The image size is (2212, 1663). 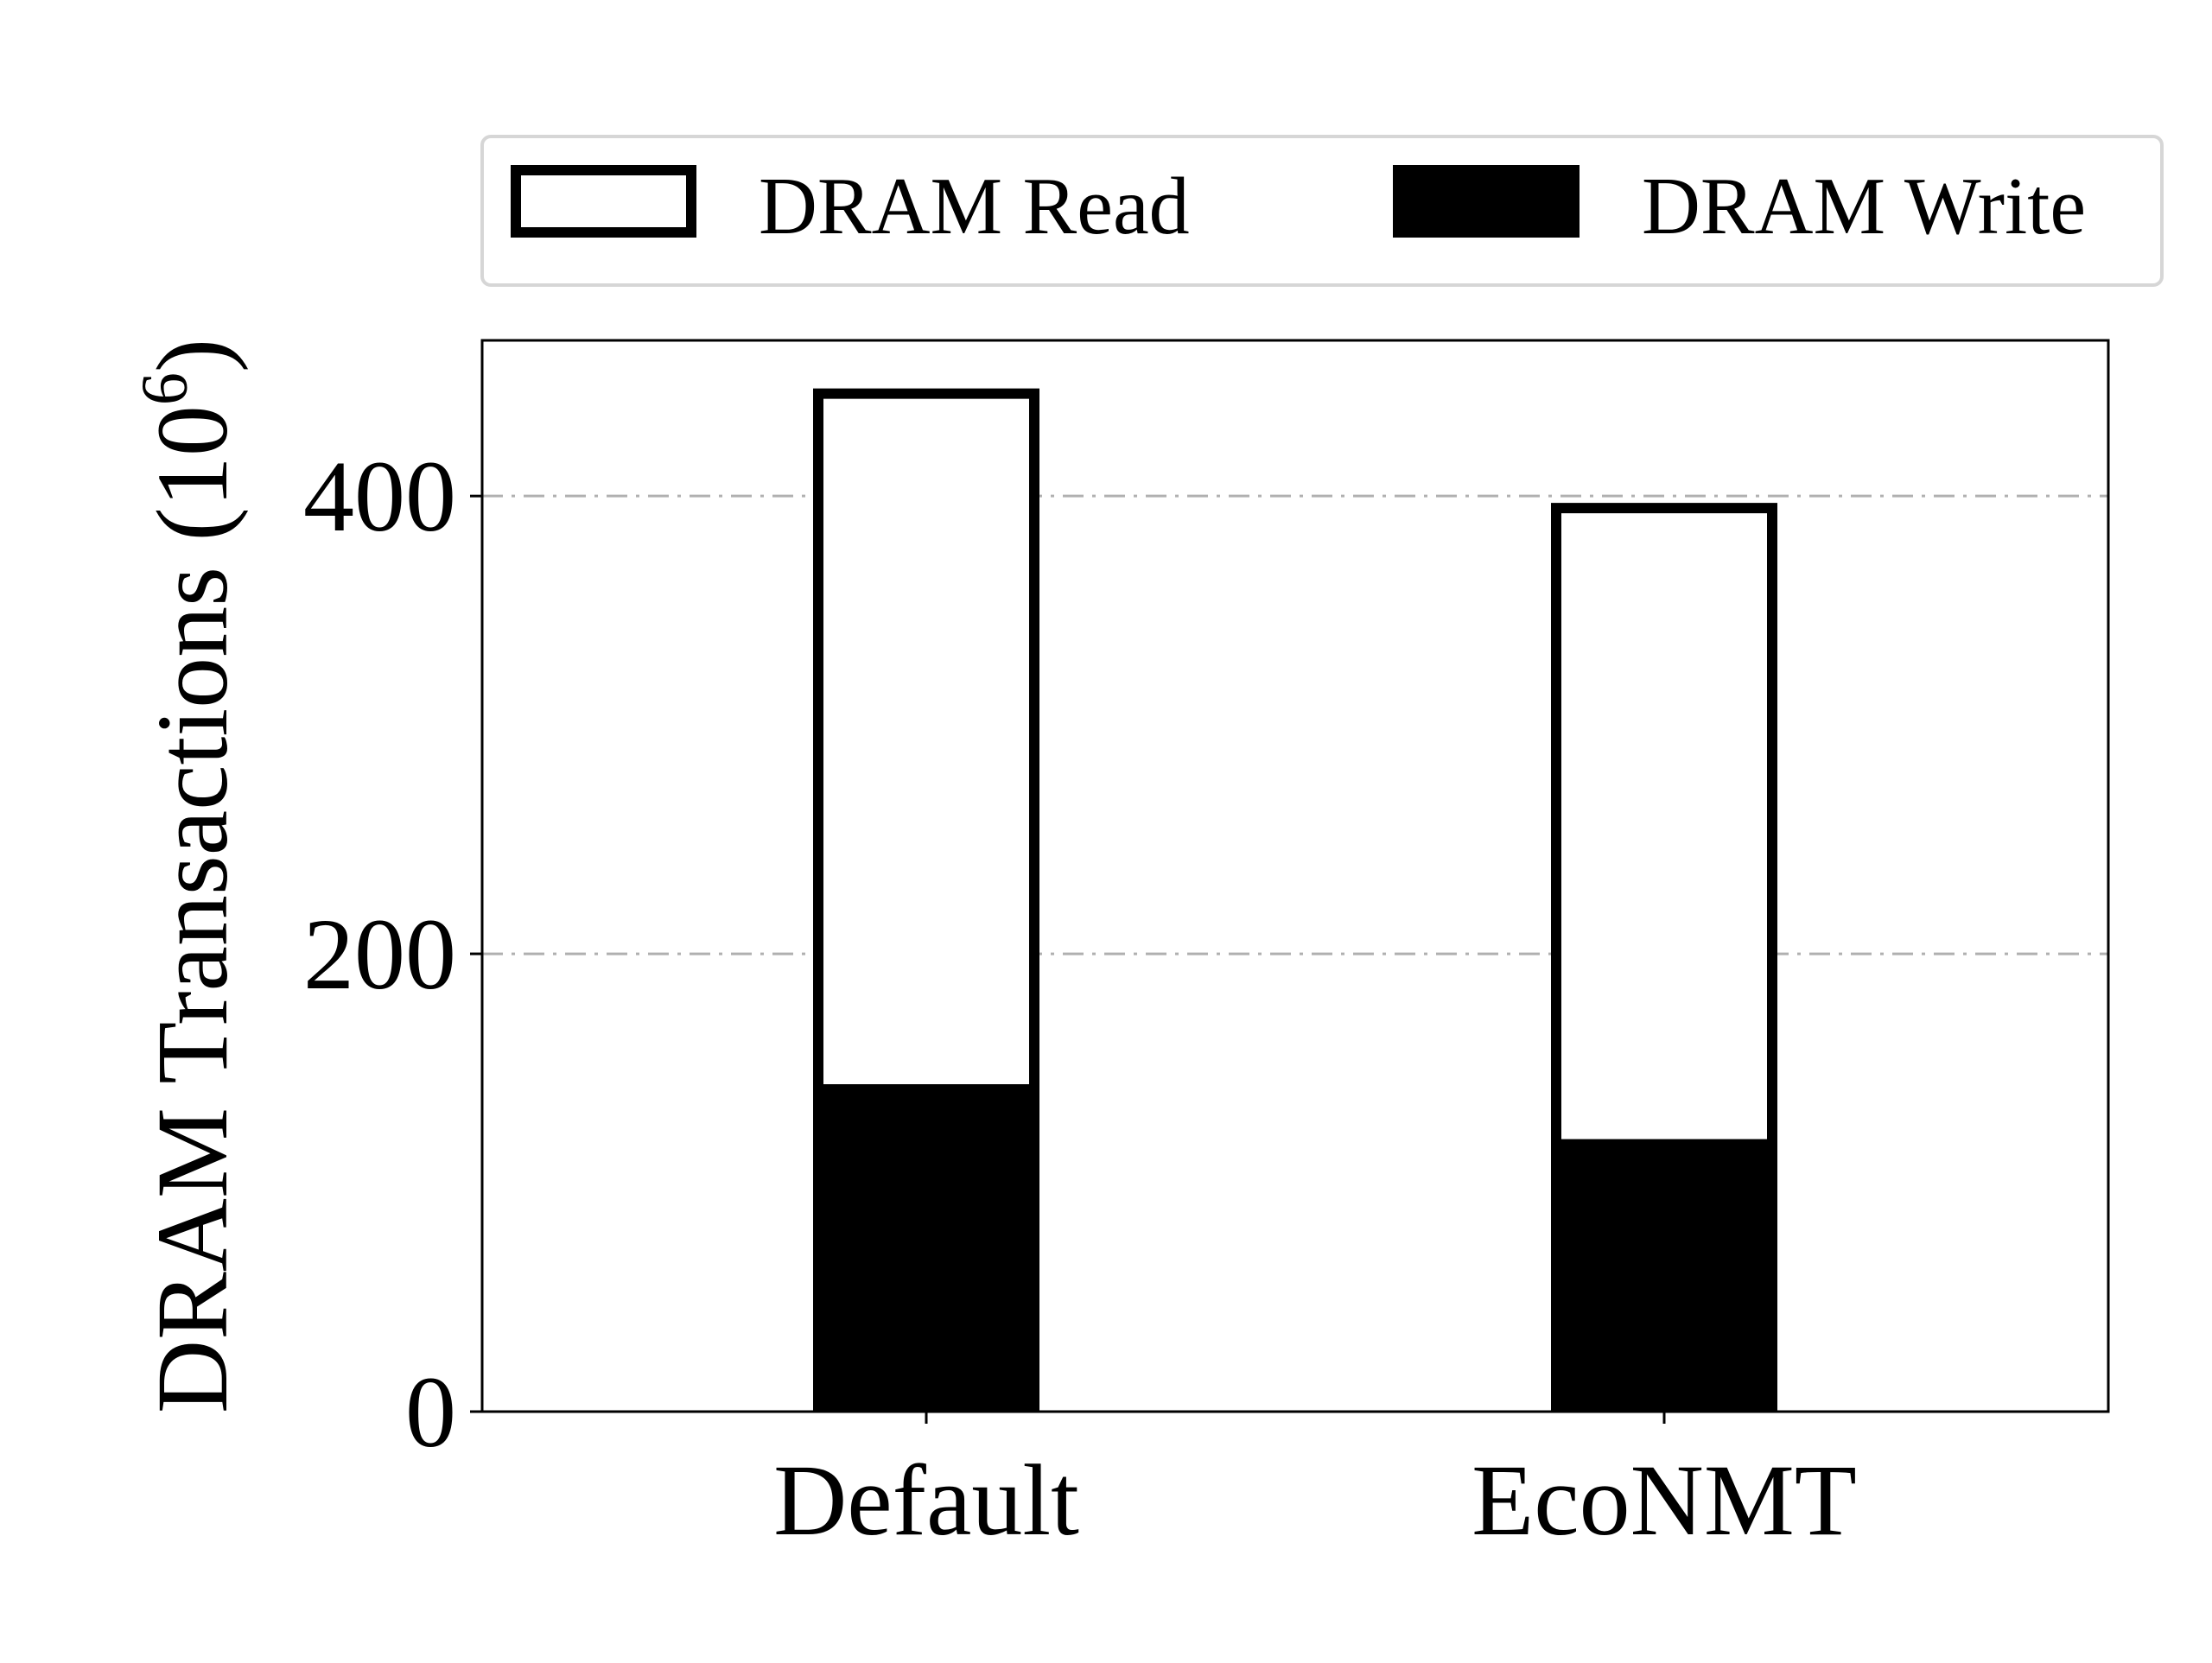 What do you see at coordinates (379, 955) in the screenshot?
I see `y-tick-label: 200` at bounding box center [379, 955].